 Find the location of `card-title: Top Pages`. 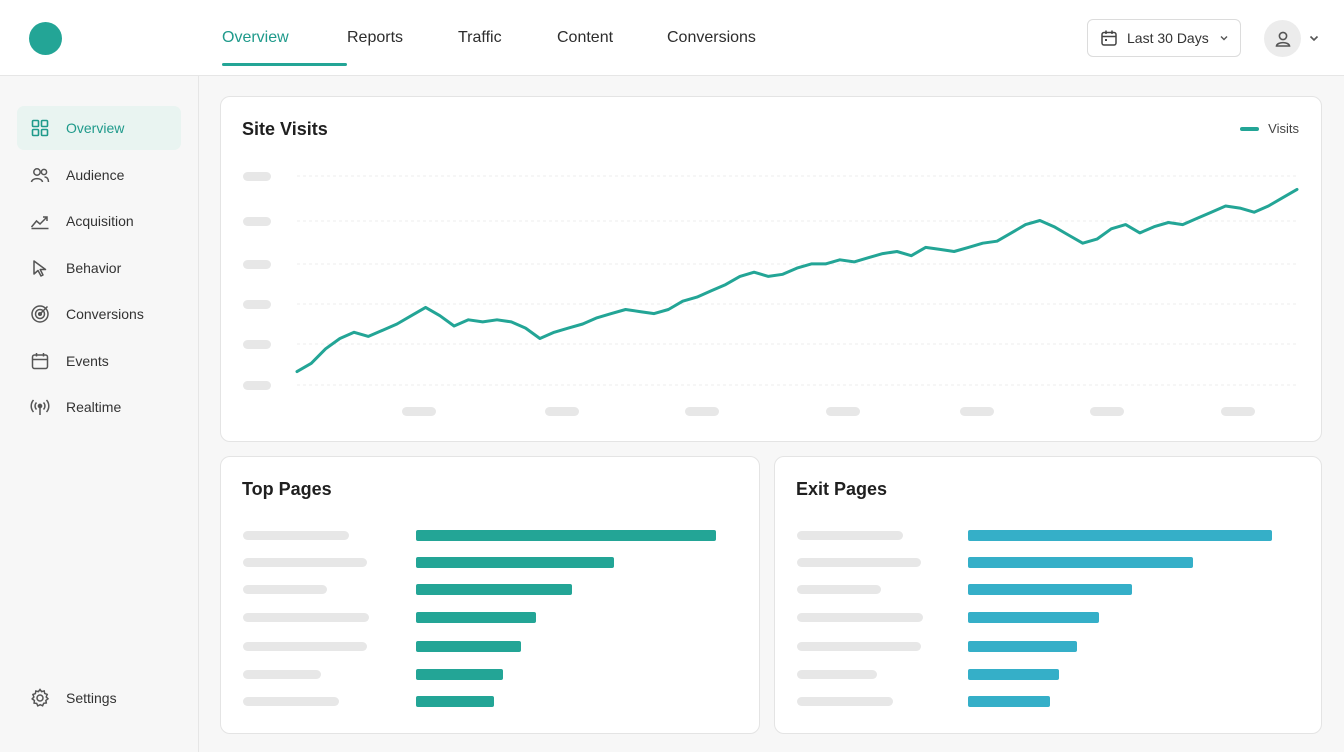

card-title: Top Pages is located at coordinates (287, 489).